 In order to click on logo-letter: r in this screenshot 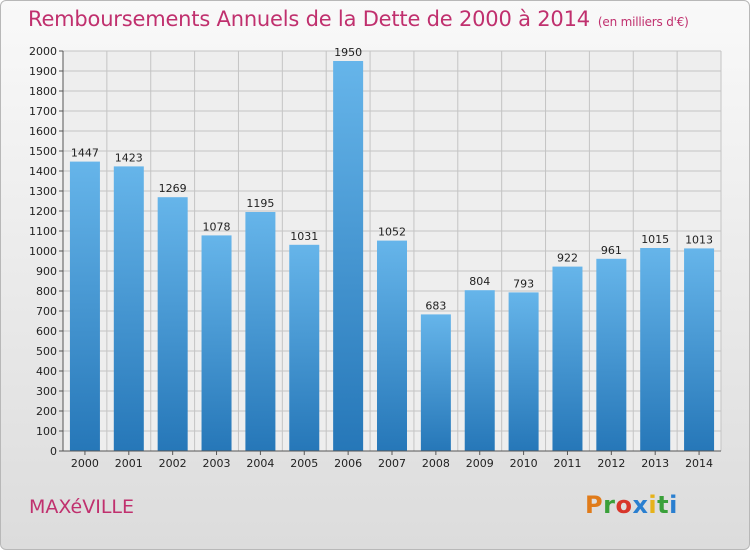, I will do `click(609, 505)`.